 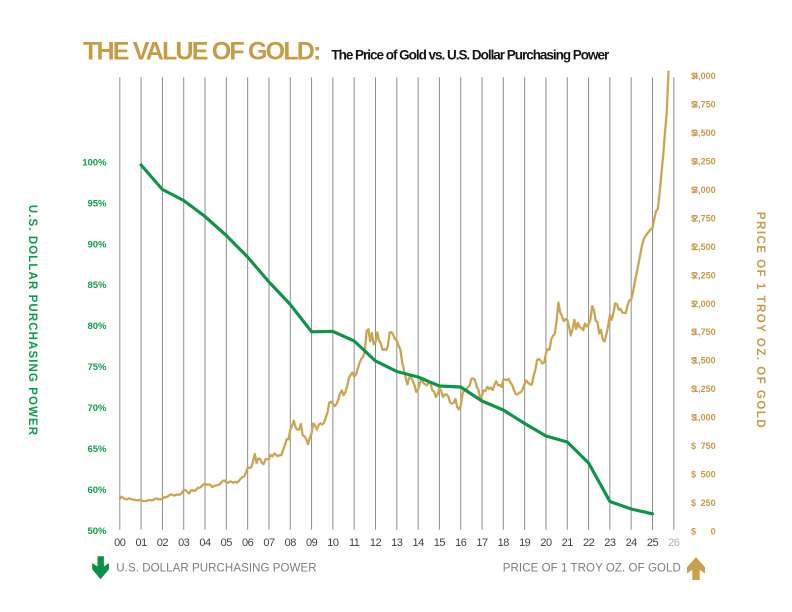 What do you see at coordinates (704, 190) in the screenshot?
I see `svg-text: 3,000` at bounding box center [704, 190].